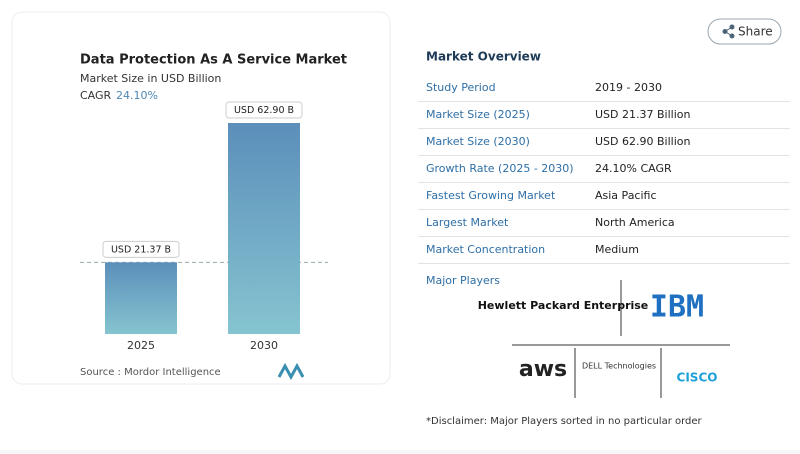 Image resolution: width=800 pixels, height=454 pixels. I want to click on row-label: Fastest Growing Market, so click(491, 195).